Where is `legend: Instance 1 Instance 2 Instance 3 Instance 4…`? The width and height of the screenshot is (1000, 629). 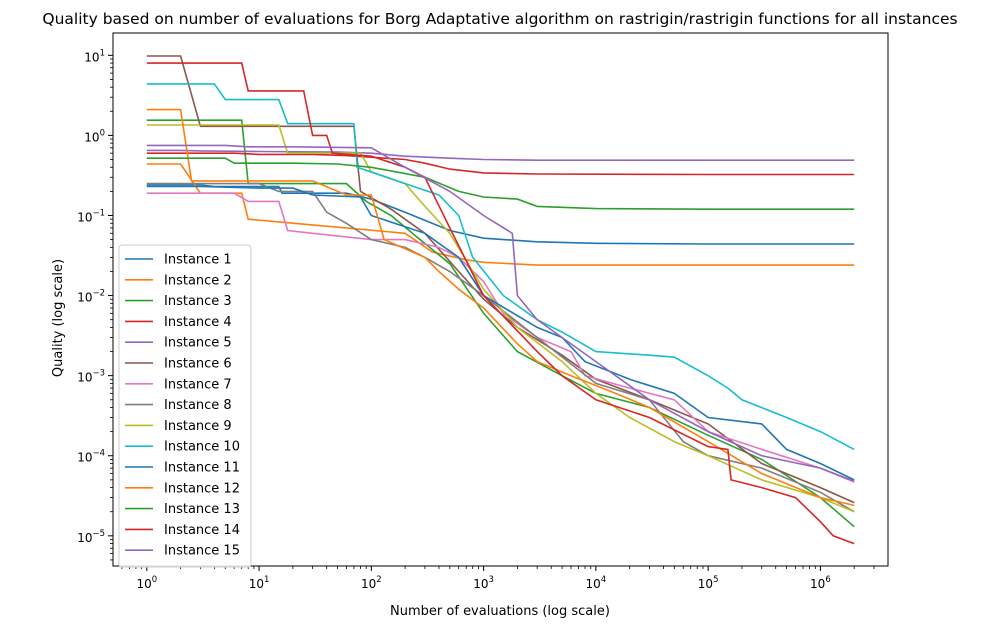 legend: Instance 1 Instance 2 Instance 3 Instance 4… is located at coordinates (185, 406).